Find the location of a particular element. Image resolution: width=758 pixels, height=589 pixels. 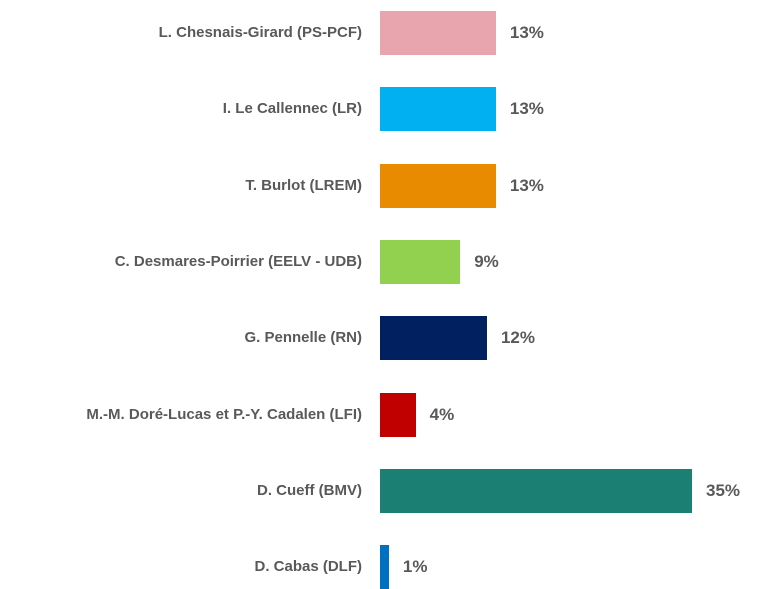

value-label: 9% is located at coordinates (486, 261).